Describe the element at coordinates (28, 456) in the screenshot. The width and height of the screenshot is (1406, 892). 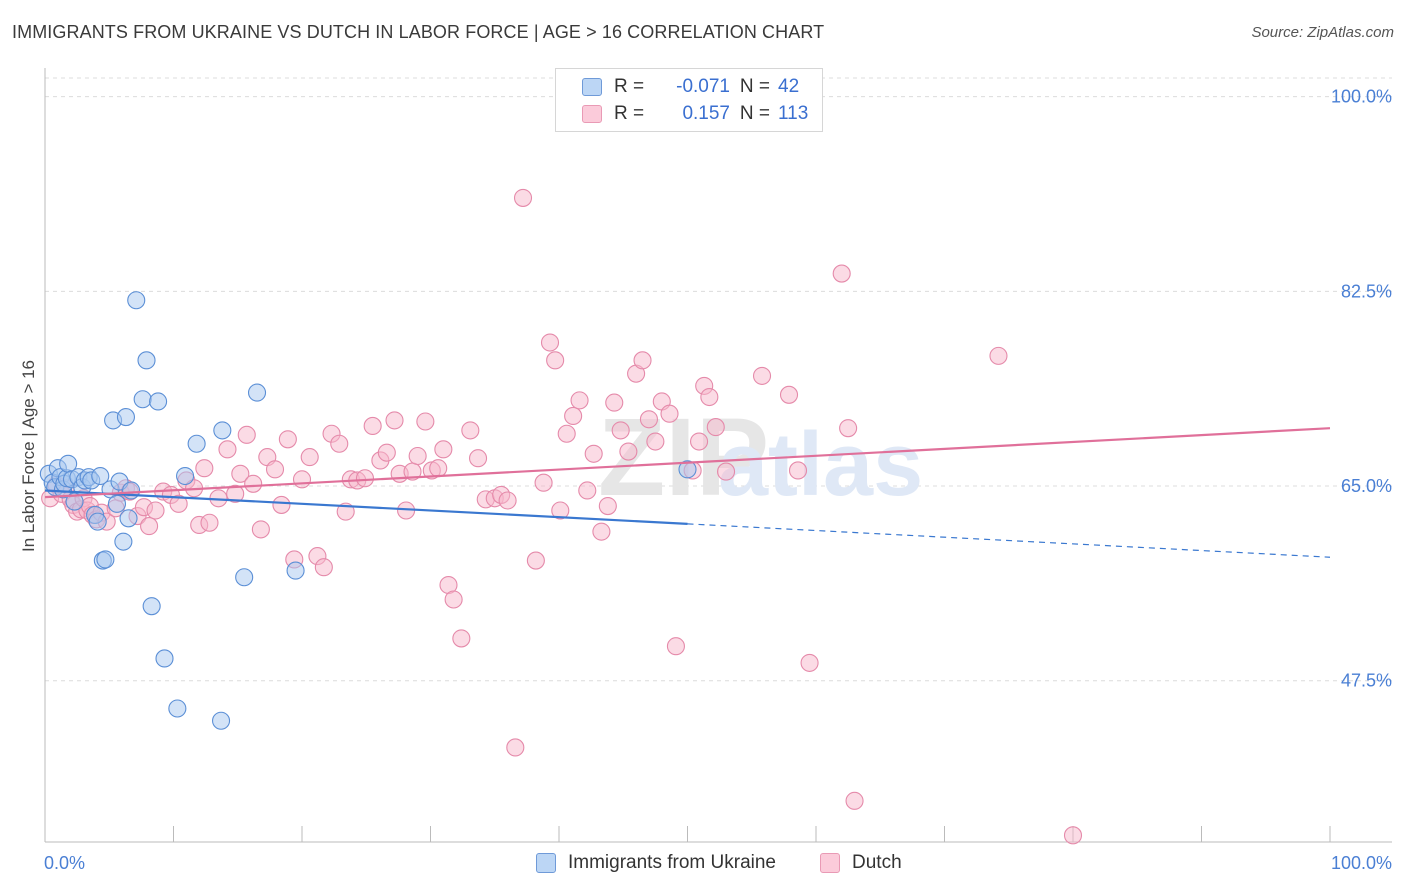
I see `y-axis-label: In Labor Force | Age > 16` at that location.